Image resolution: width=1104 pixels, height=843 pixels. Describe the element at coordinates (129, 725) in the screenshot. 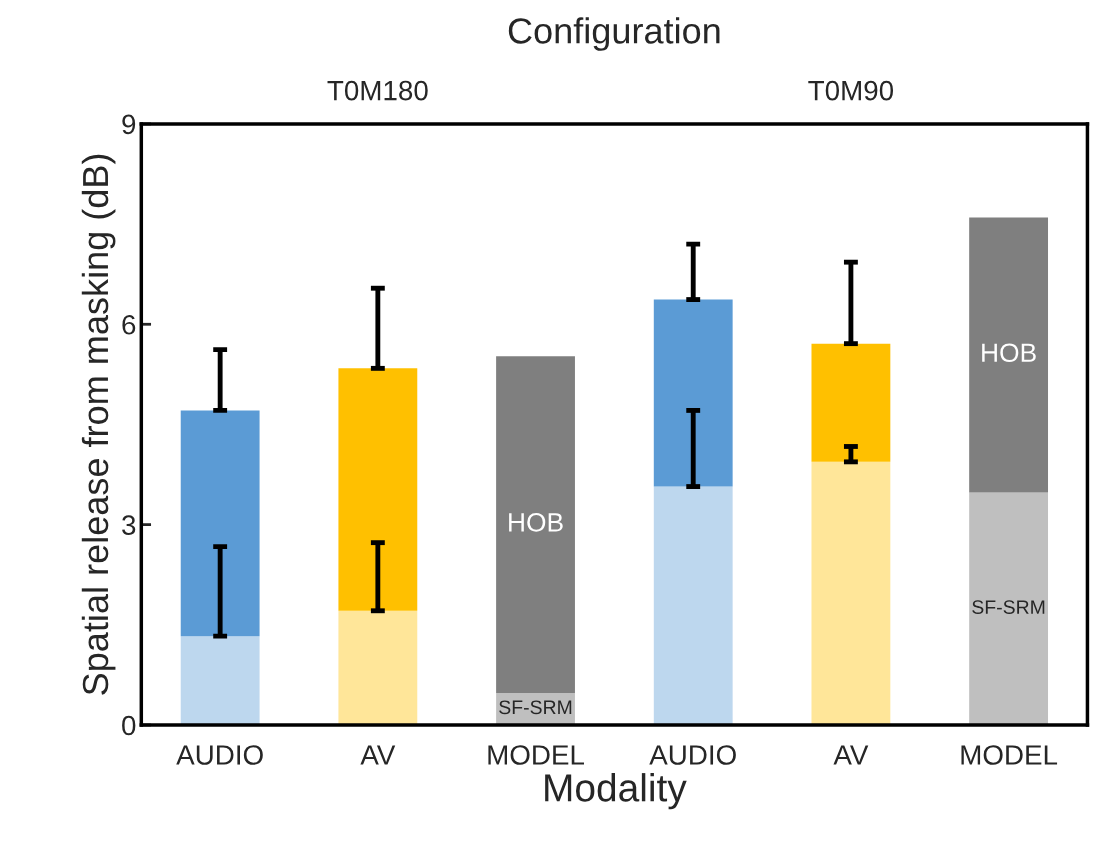

I see `y-tick-label: 0` at that location.